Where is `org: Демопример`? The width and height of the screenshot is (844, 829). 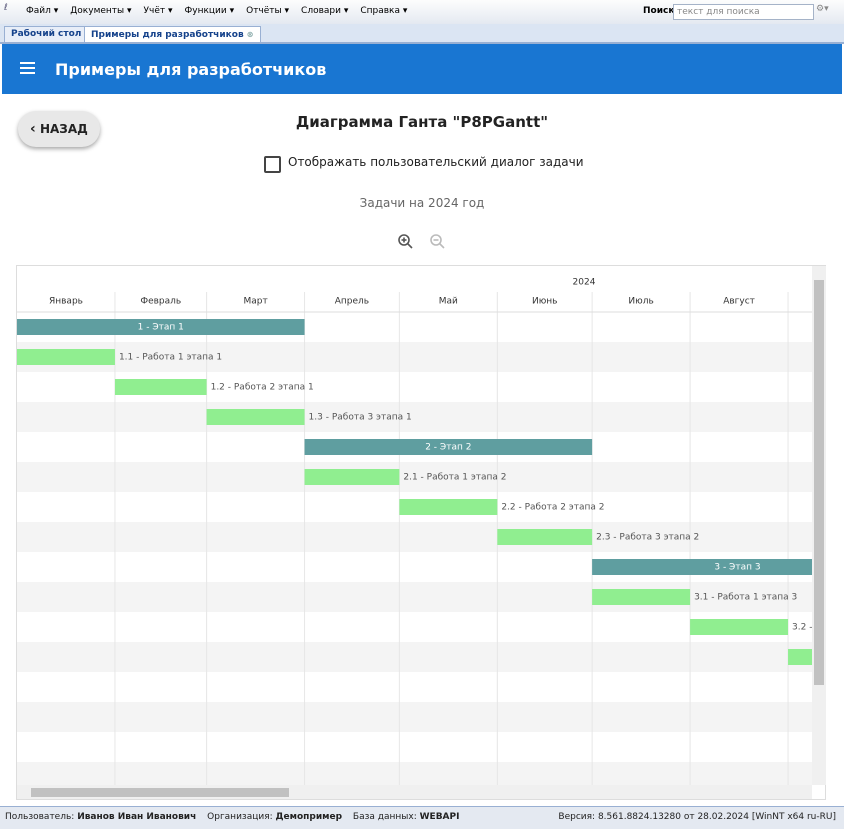
org: Демопример is located at coordinates (309, 817).